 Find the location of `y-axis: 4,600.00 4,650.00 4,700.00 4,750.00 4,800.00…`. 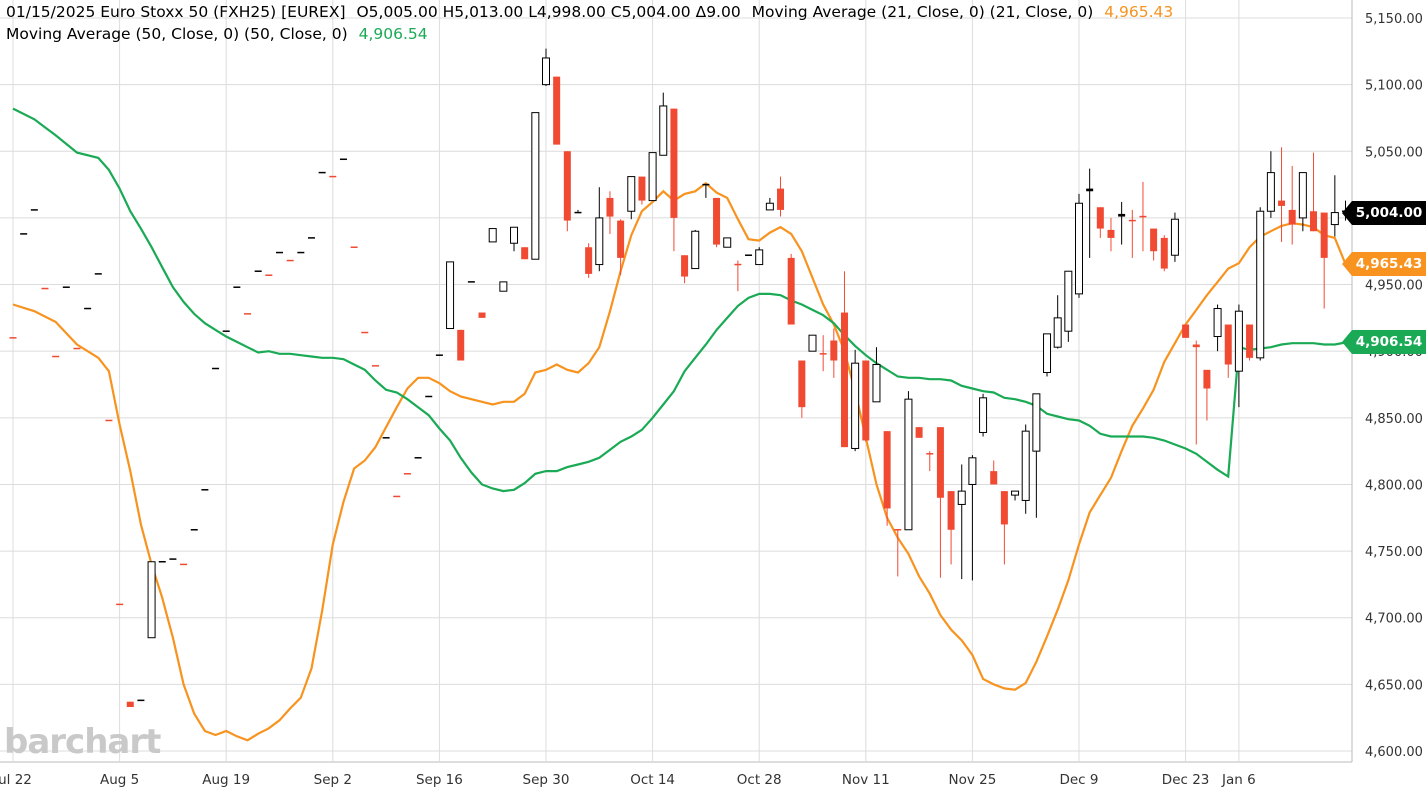

y-axis: 4,600.00 4,650.00 4,700.00 4,750.00 4,800.00… is located at coordinates (1394, 386).